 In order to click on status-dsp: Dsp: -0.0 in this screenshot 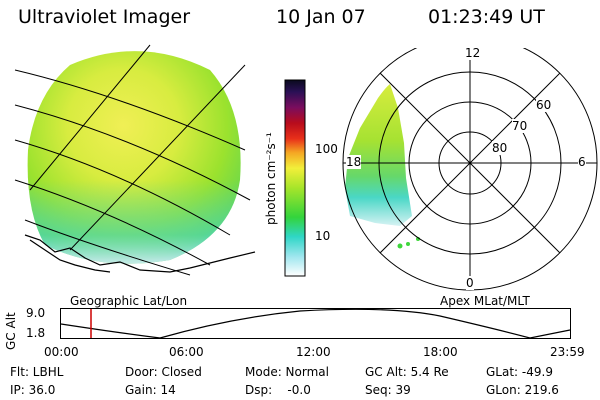, I will do `click(278, 390)`.